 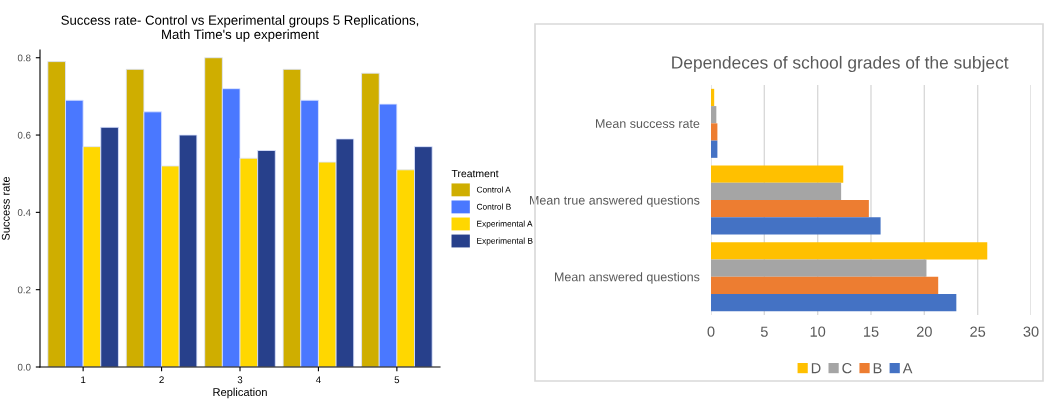 What do you see at coordinates (978, 331) in the screenshot?
I see `x-tick-label: 25` at bounding box center [978, 331].